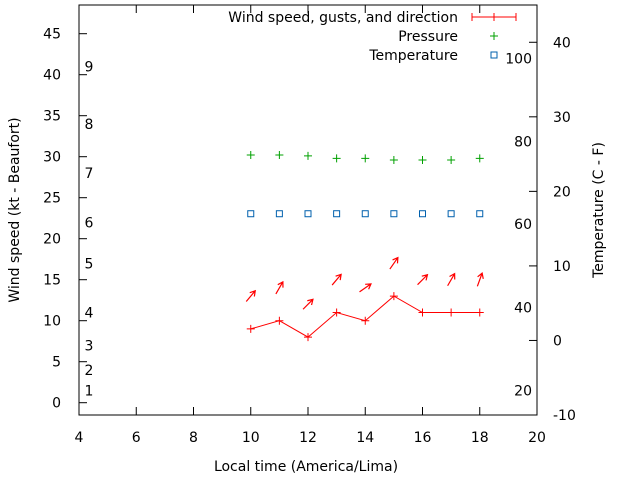 The width and height of the screenshot is (640, 480). What do you see at coordinates (599, 210) in the screenshot?
I see `y2-axis-title: Temperature (C - F)` at bounding box center [599, 210].